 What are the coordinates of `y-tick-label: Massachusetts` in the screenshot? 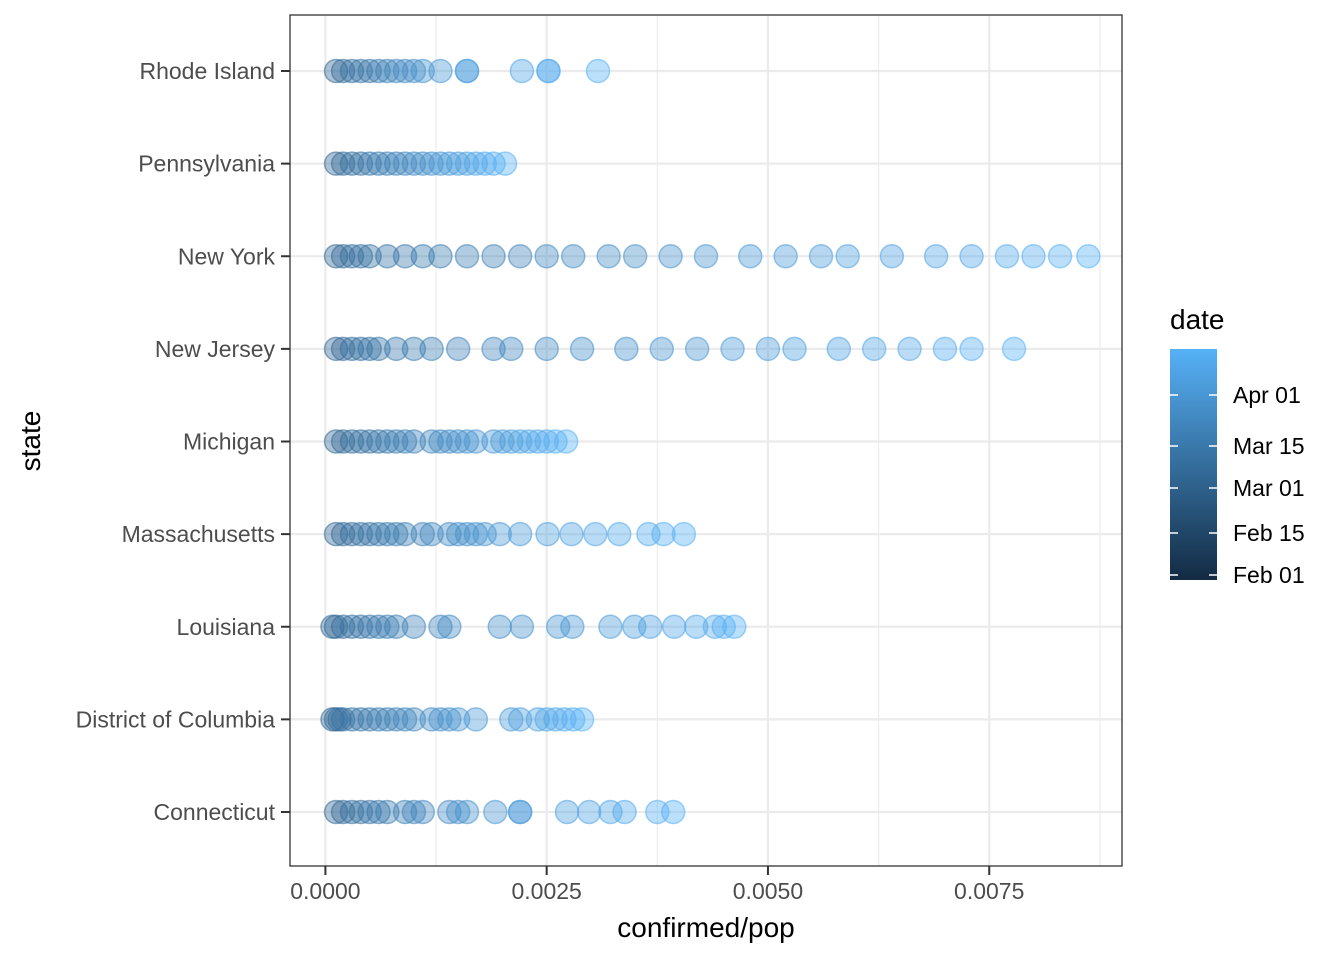 It's located at (198, 534).